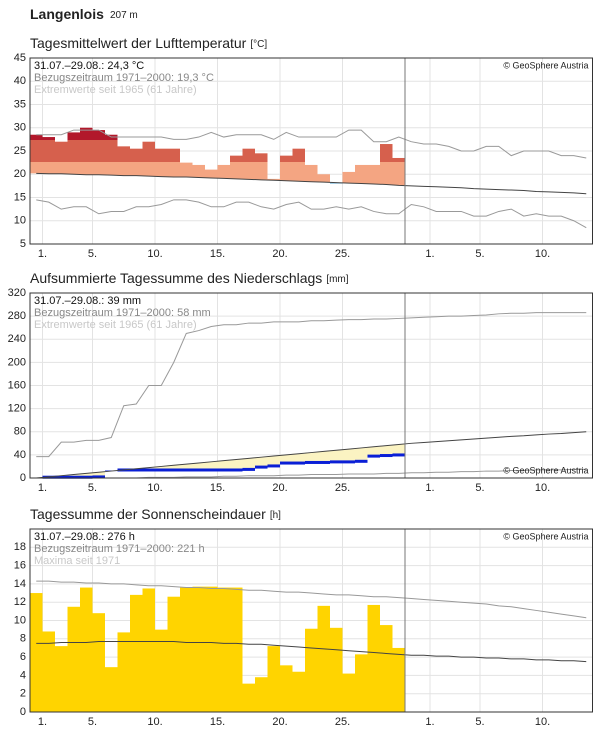  What do you see at coordinates (17, 293) in the screenshot?
I see `y-tick-label: 320` at bounding box center [17, 293].